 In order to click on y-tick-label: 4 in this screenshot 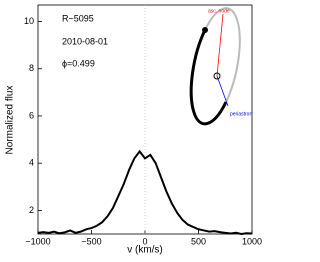, I will do `click(31, 163)`.